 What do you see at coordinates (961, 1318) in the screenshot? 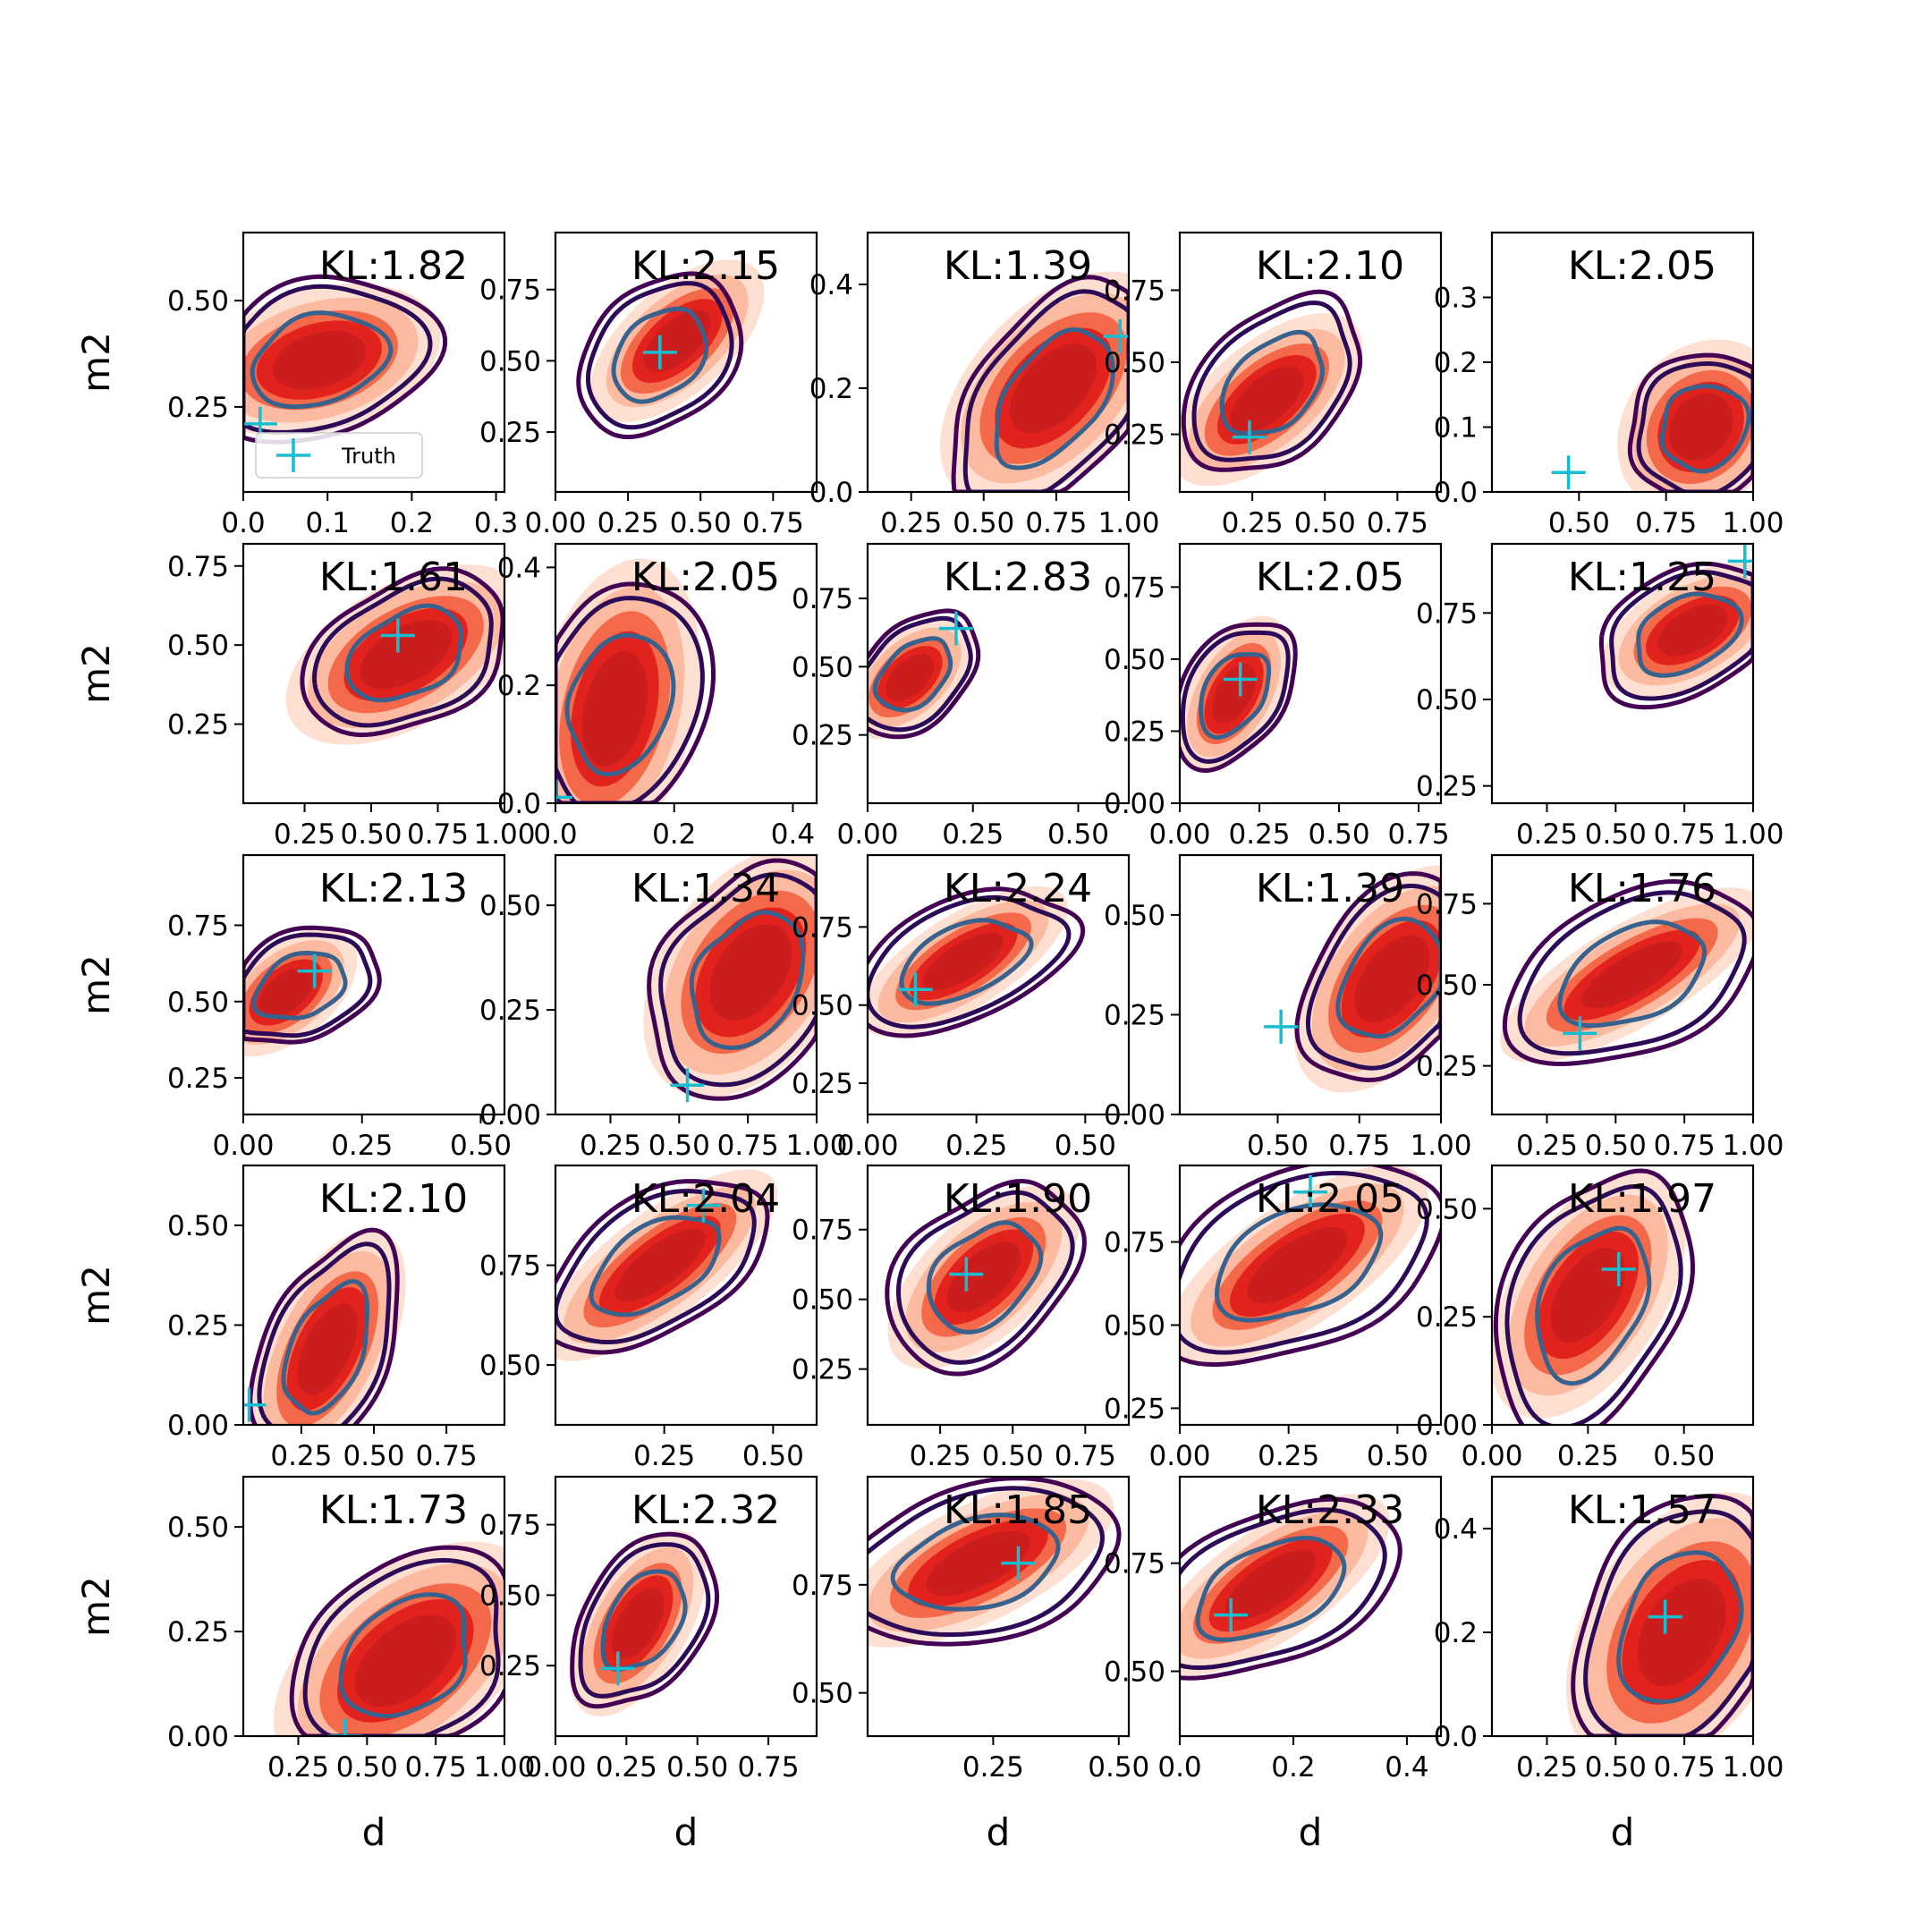
I see `panel-18: 0.25 0.50 0.75 0.25 0.50 0.75 KL:1.90` at bounding box center [961, 1318].